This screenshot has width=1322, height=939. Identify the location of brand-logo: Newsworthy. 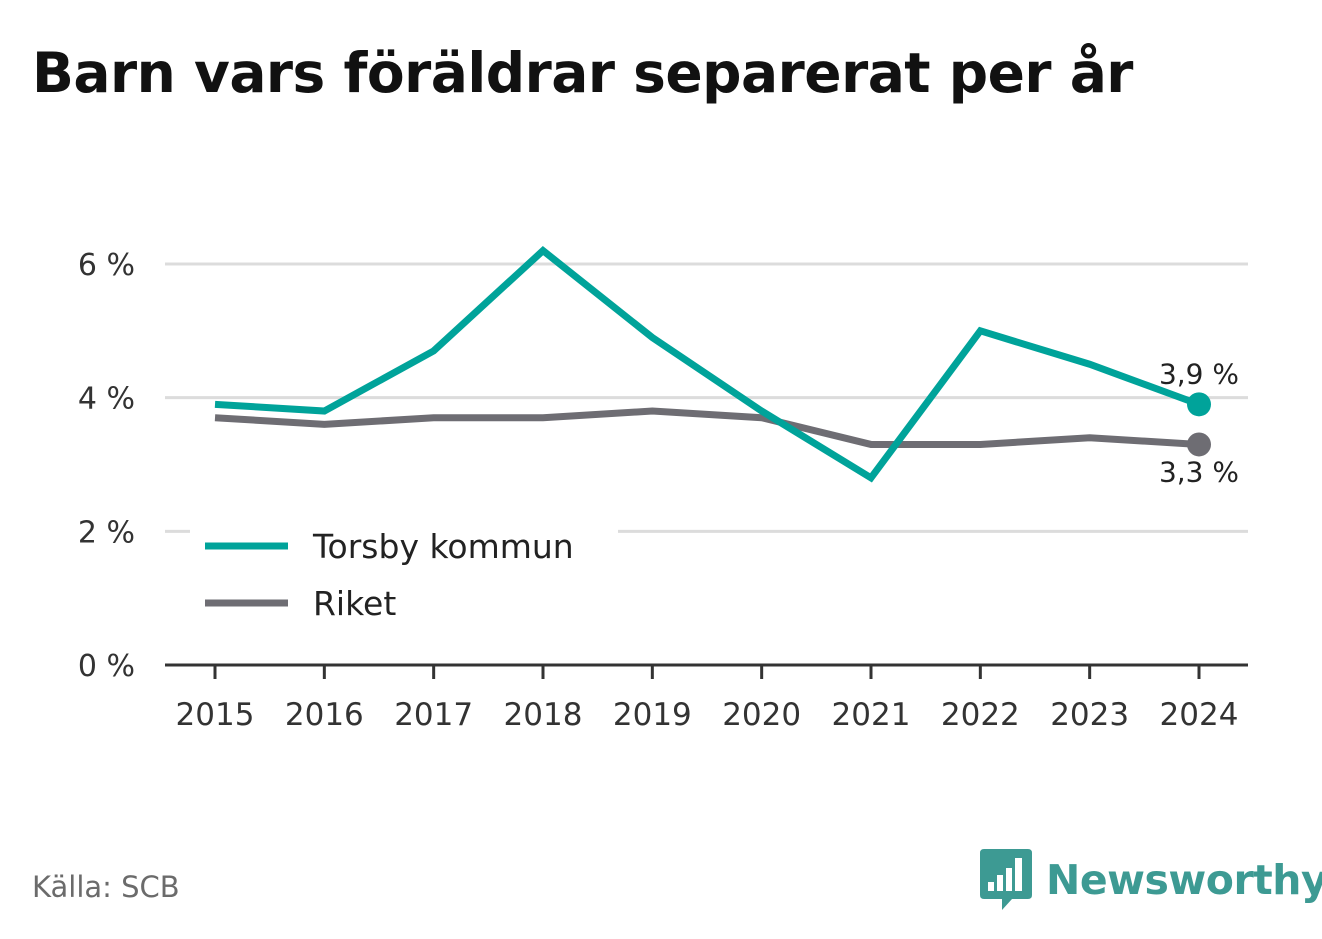
(1151, 880).